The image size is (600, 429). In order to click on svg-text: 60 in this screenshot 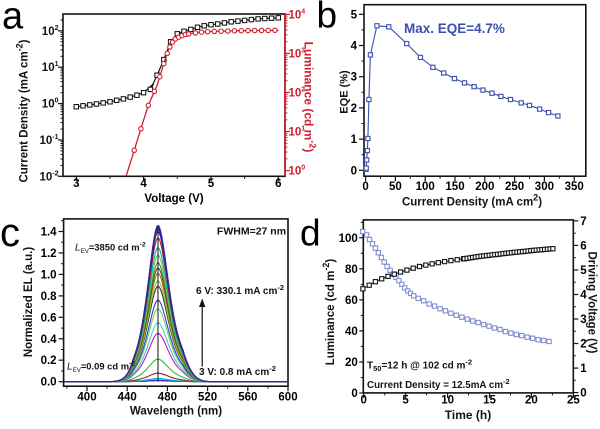, I will do `click(351, 301)`.